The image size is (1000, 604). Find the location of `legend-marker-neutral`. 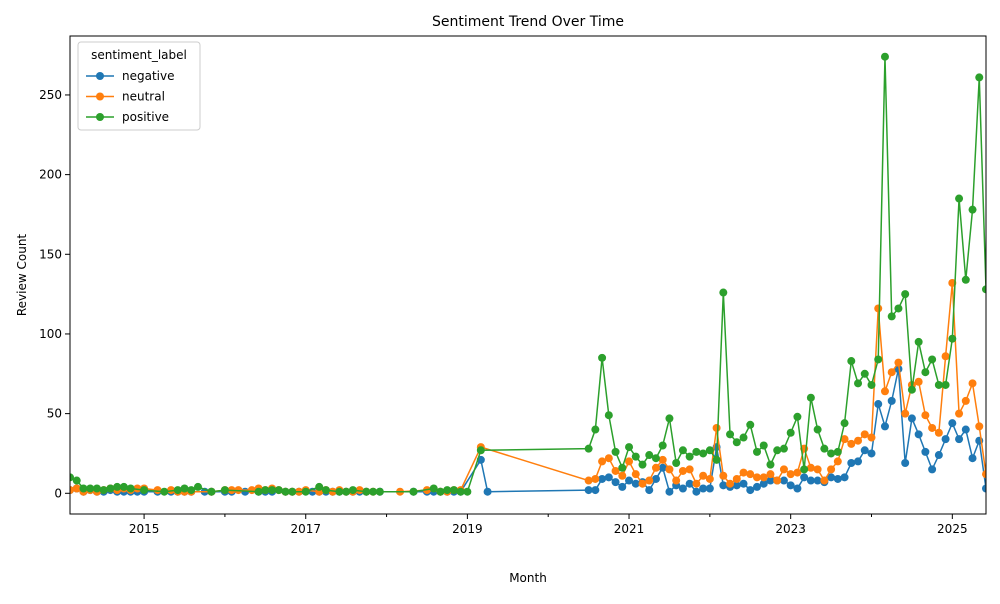

legend-marker-neutral is located at coordinates (100, 96).